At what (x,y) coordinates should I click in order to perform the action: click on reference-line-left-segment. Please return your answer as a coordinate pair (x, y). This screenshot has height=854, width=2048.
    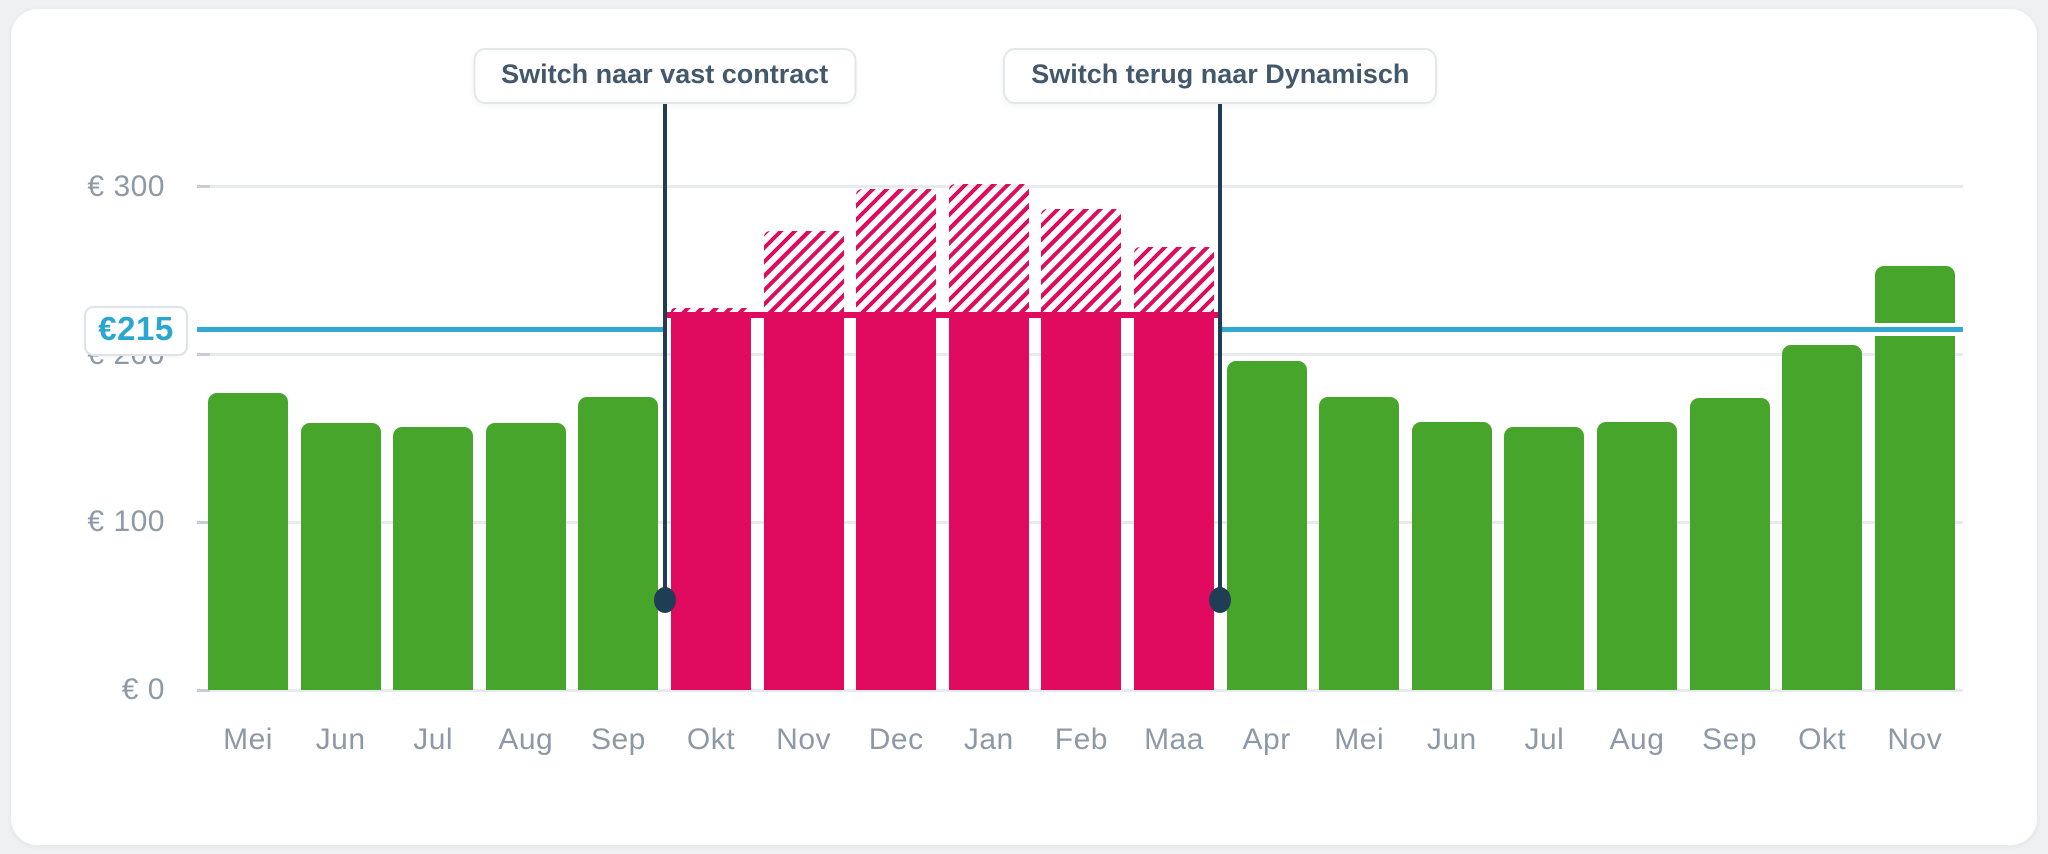
    Looking at the image, I should click on (431, 329).